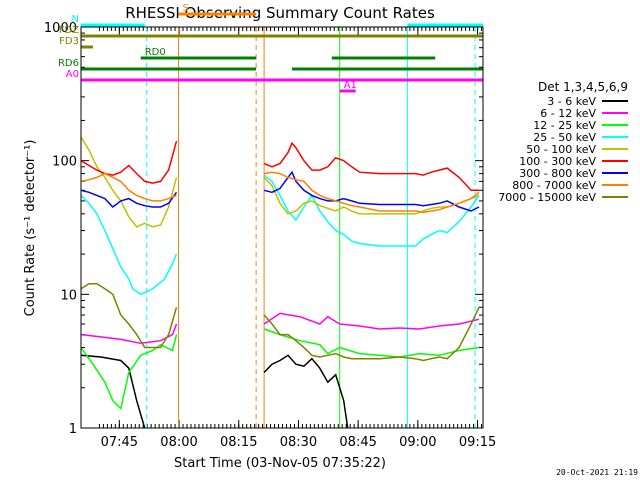  Describe the element at coordinates (547, 197) in the screenshot. I see `legend-label: 7000 - 15000 keV` at that location.